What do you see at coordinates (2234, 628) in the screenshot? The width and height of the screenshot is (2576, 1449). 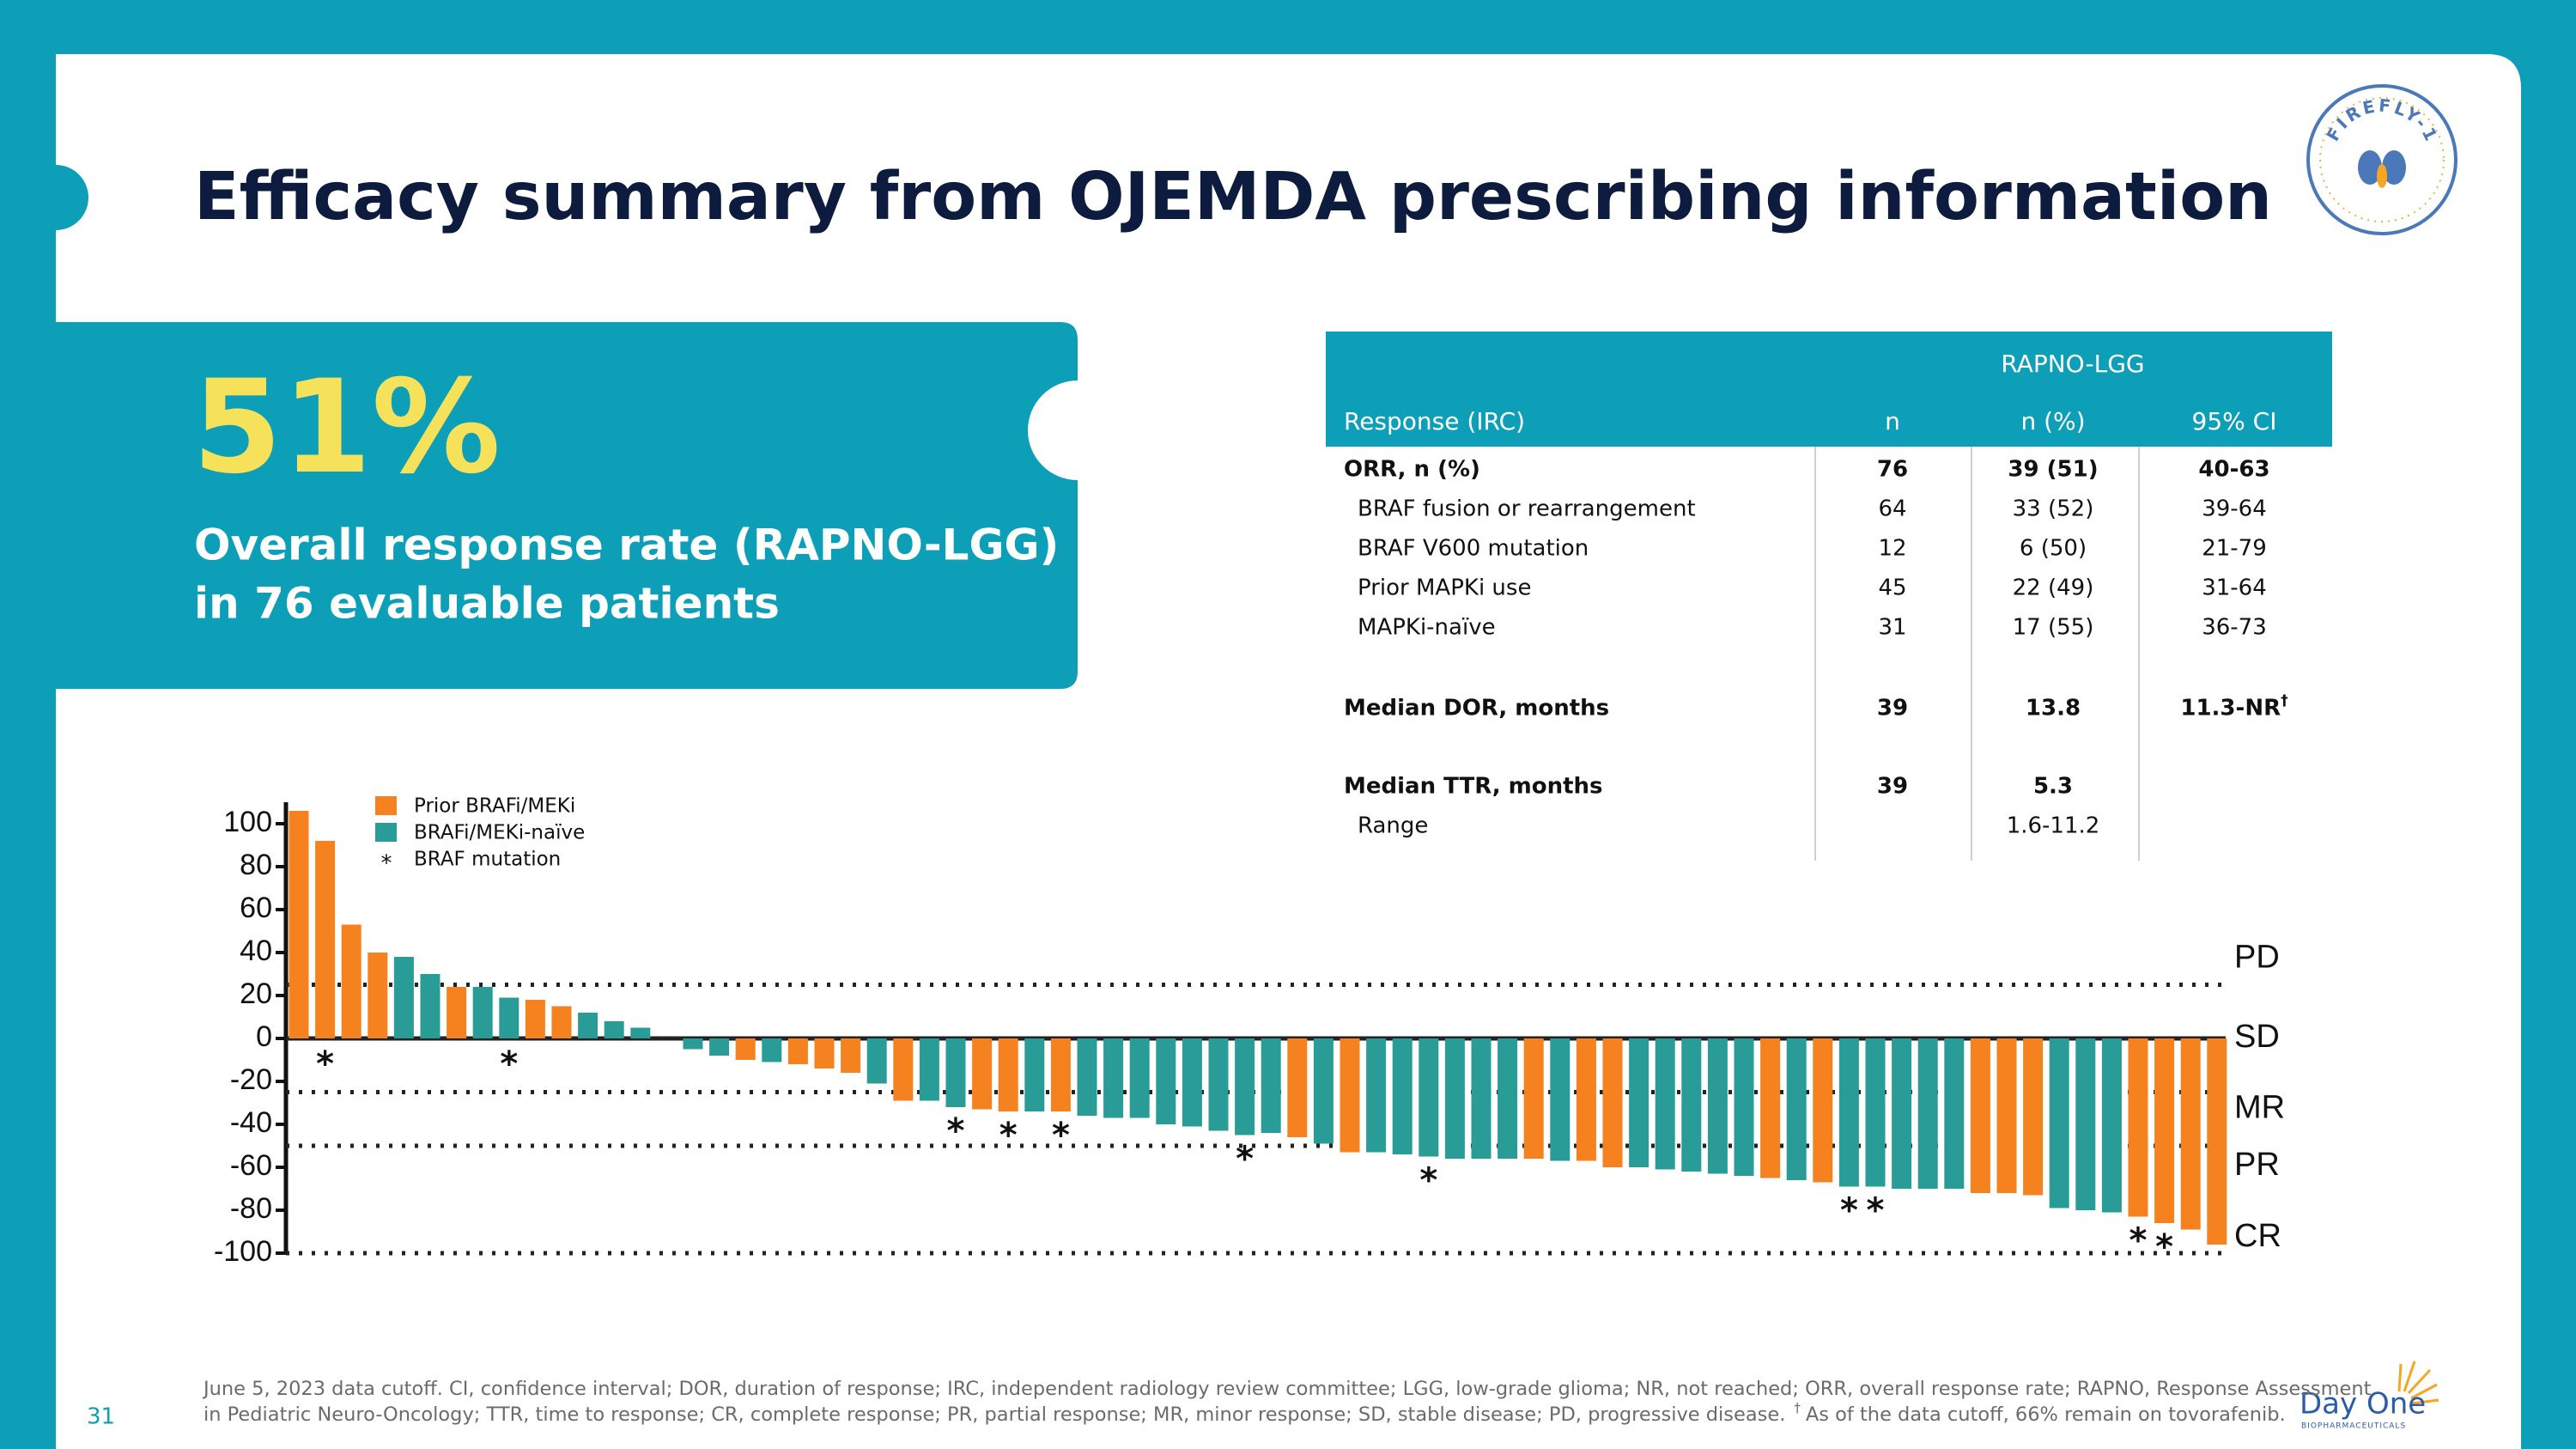 I see `table-cell: 36-73` at bounding box center [2234, 628].